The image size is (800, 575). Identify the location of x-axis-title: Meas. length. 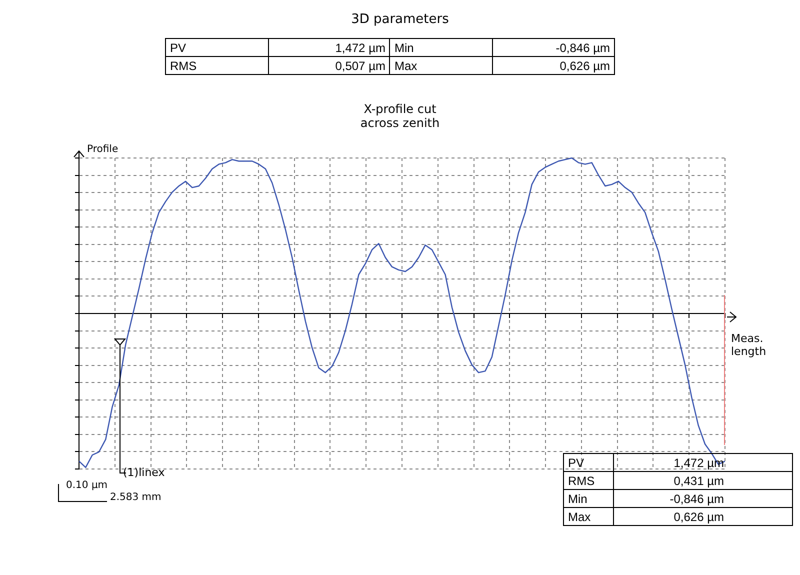
(749, 345).